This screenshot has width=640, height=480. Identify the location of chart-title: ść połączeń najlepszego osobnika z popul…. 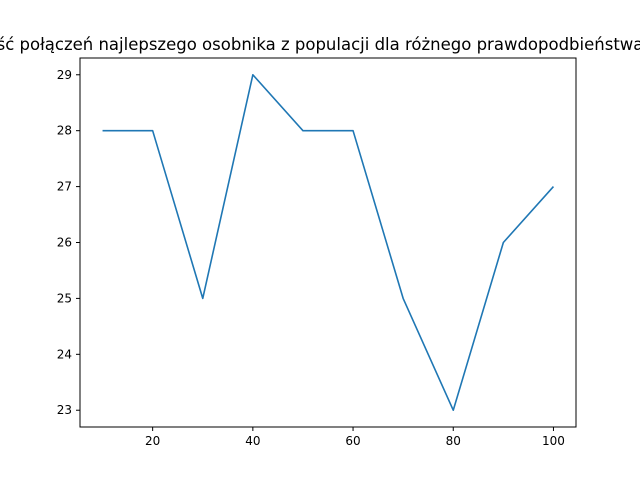
(320, 44).